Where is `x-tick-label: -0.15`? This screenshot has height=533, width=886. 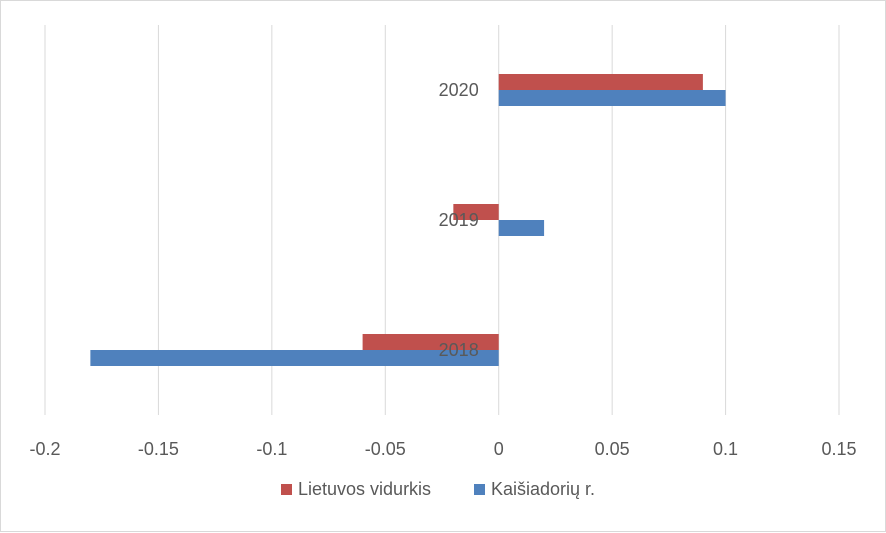 x-tick-label: -0.15 is located at coordinates (158, 449).